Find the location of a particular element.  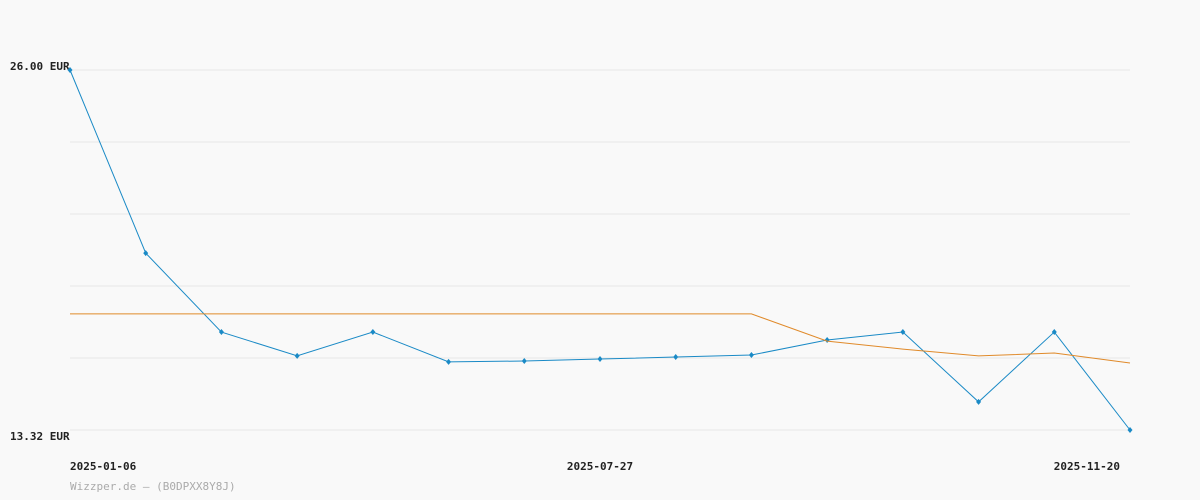

x-tick-label: 2025-01-06 is located at coordinates (103, 466).